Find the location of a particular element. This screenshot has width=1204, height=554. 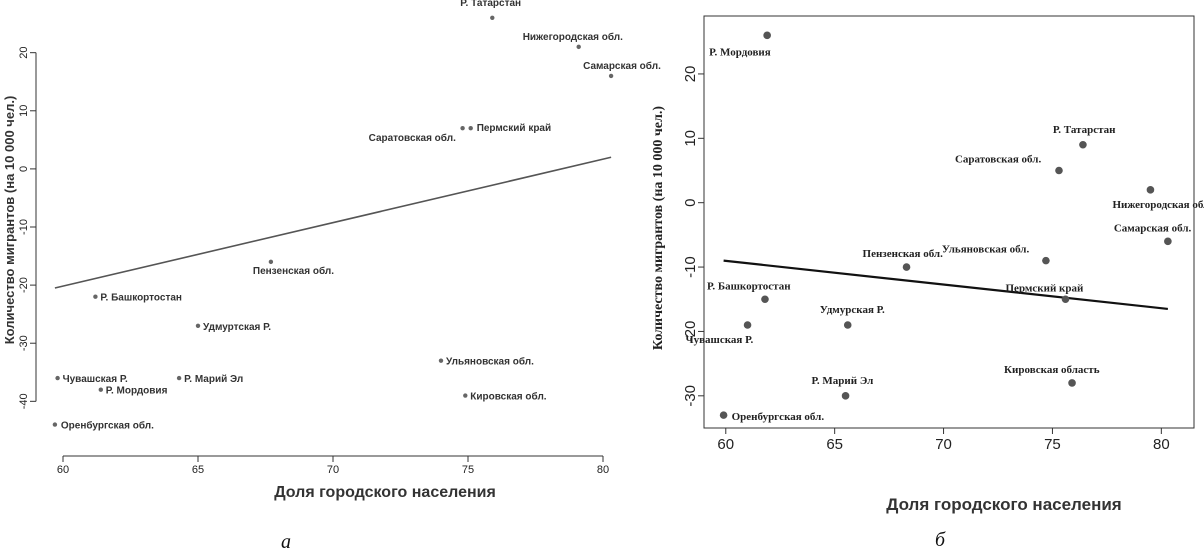

panel-a-point-label: Ульяновская обл. is located at coordinates (490, 362).